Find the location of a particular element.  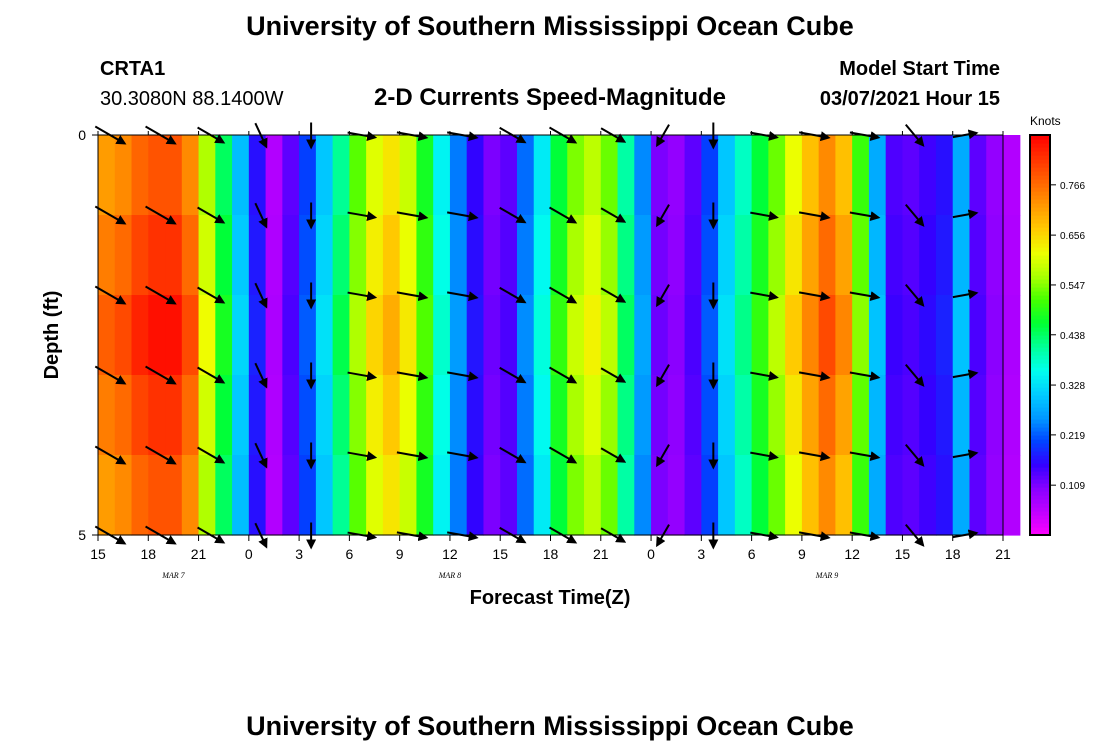

colorbar-tick-label: 0.219 is located at coordinates (1072, 436).